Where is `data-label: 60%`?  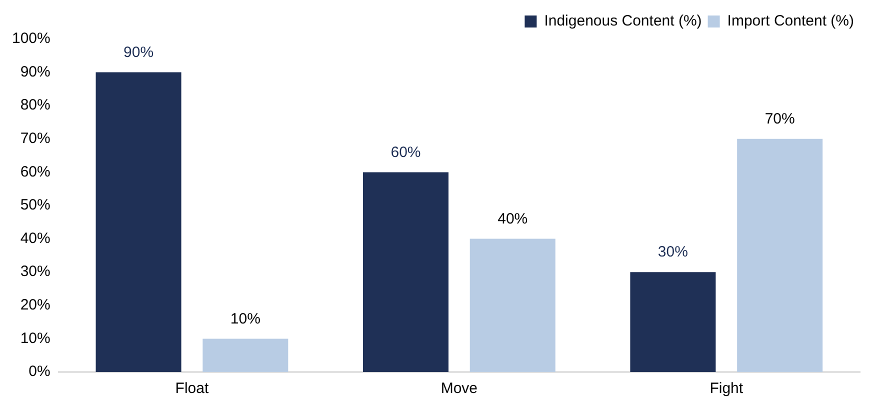 data-label: 60% is located at coordinates (405, 152).